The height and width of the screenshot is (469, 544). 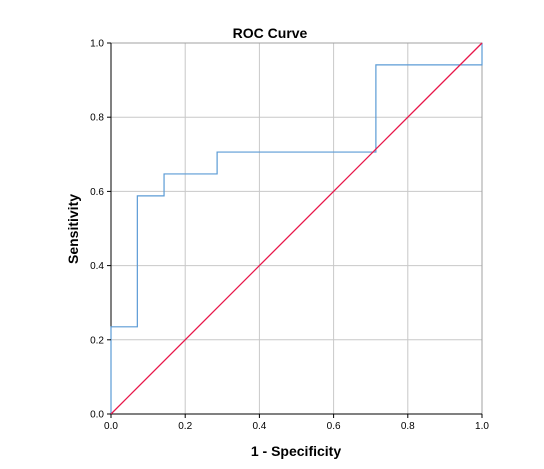 What do you see at coordinates (97, 266) in the screenshot?
I see `y-tick-label: 0.4` at bounding box center [97, 266].